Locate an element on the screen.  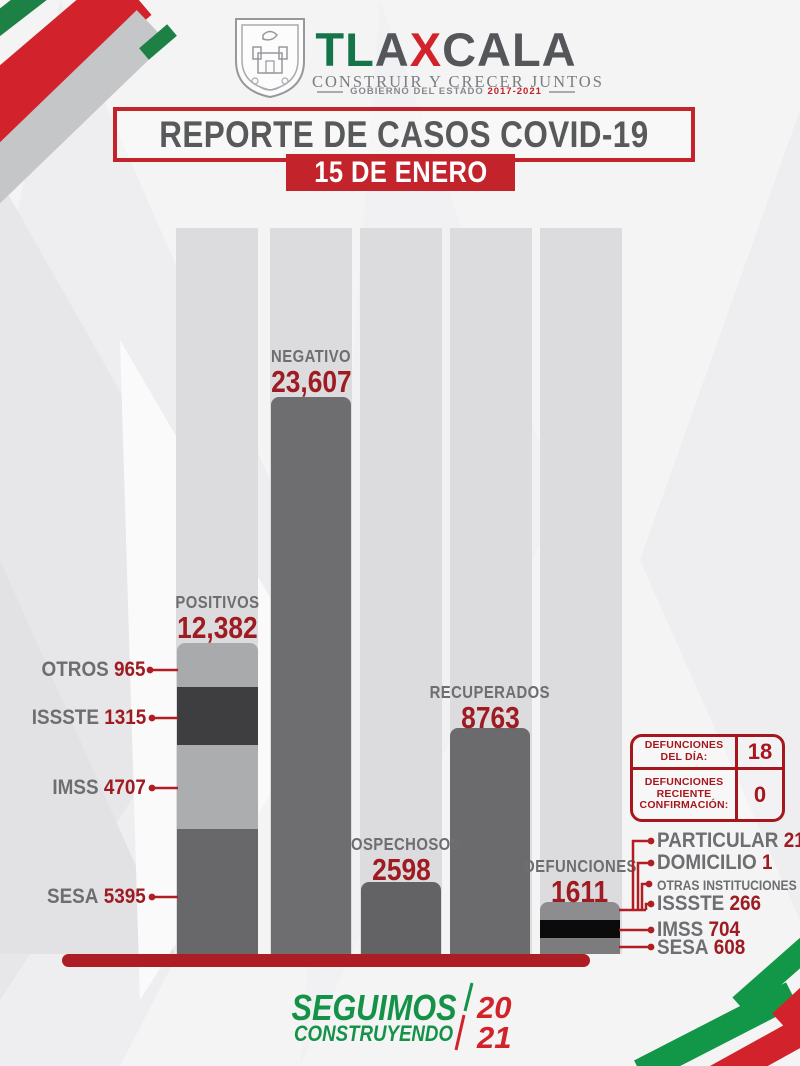
bar-positivos-segment-sesa is located at coordinates (217, 891).